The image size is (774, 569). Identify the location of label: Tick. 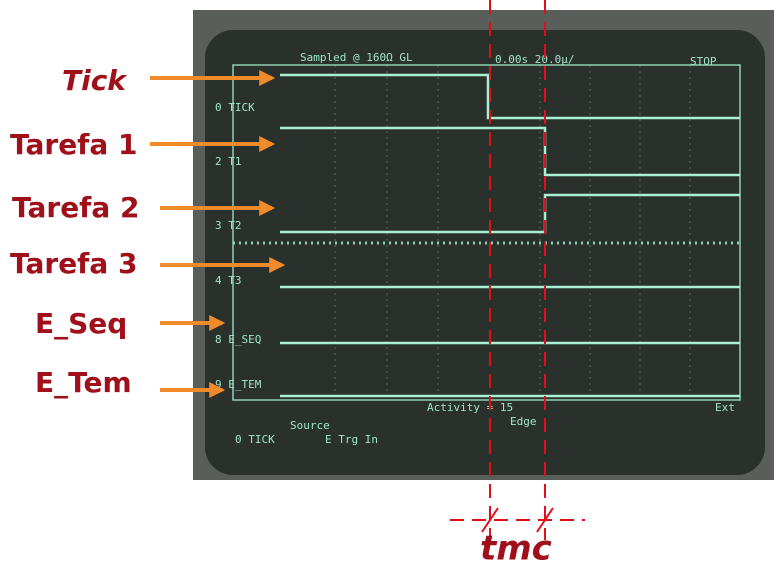
(95, 80).